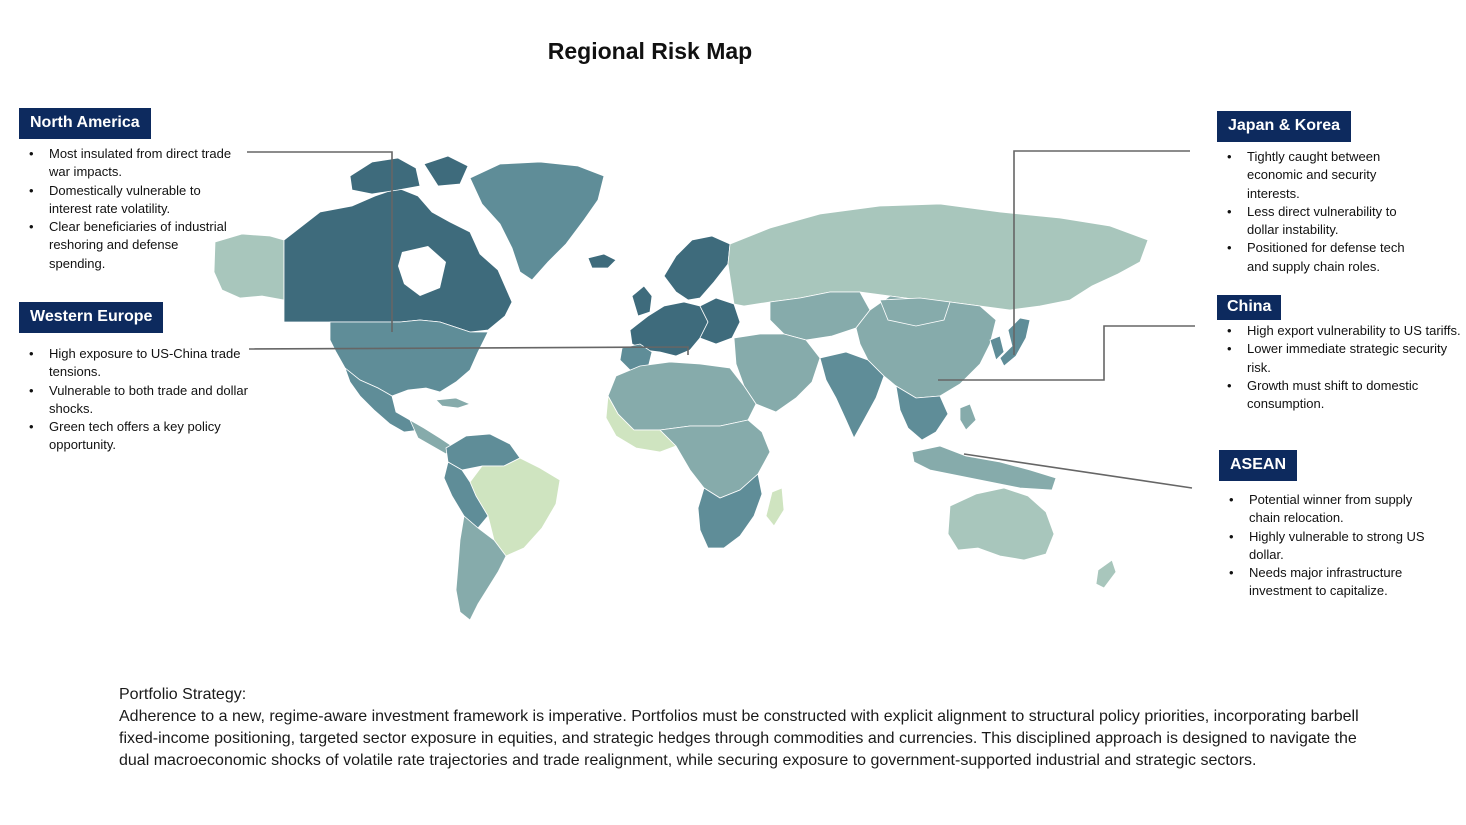  I want to click on caribbean, so click(453, 403).